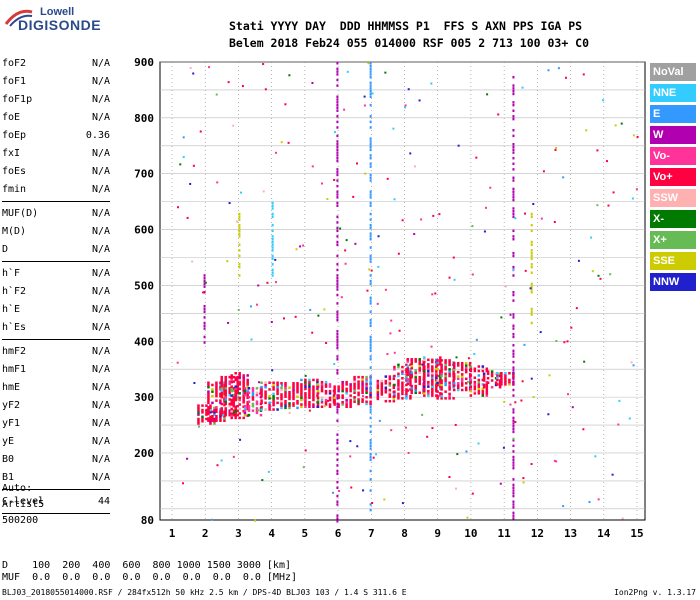  I want to click on auto-artist: Artist5, so click(23, 504).